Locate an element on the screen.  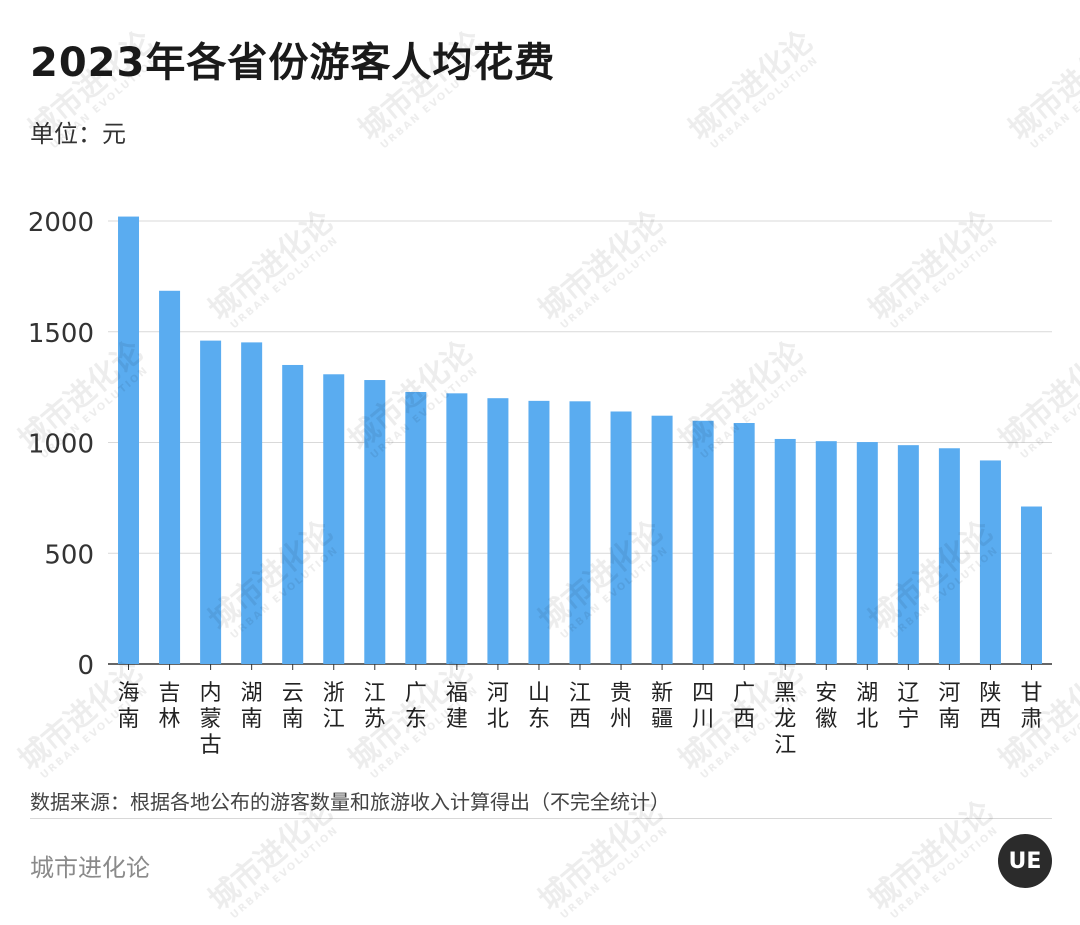
x-tick-label: 贵州 is located at coordinates (621, 706).